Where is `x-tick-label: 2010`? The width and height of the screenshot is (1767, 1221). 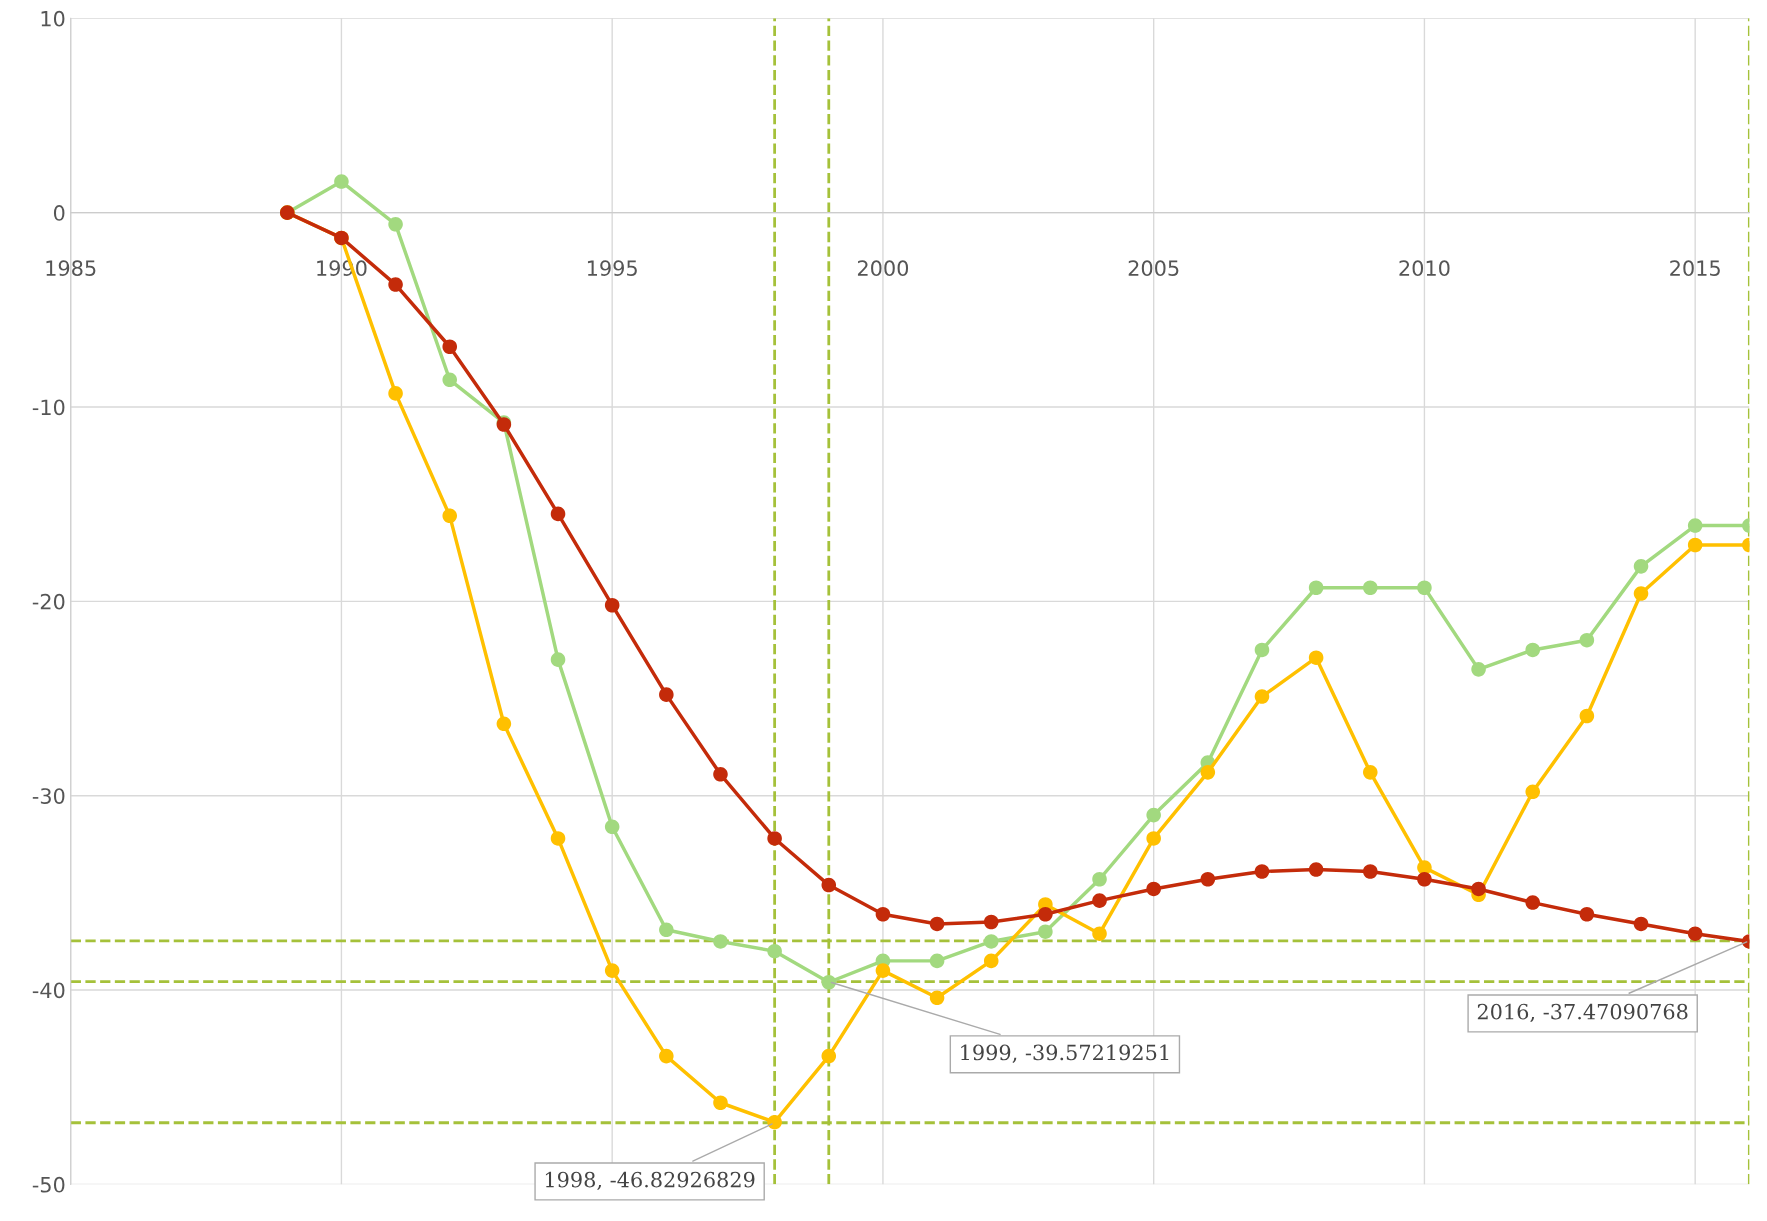
x-tick-label: 2010 is located at coordinates (1424, 268).